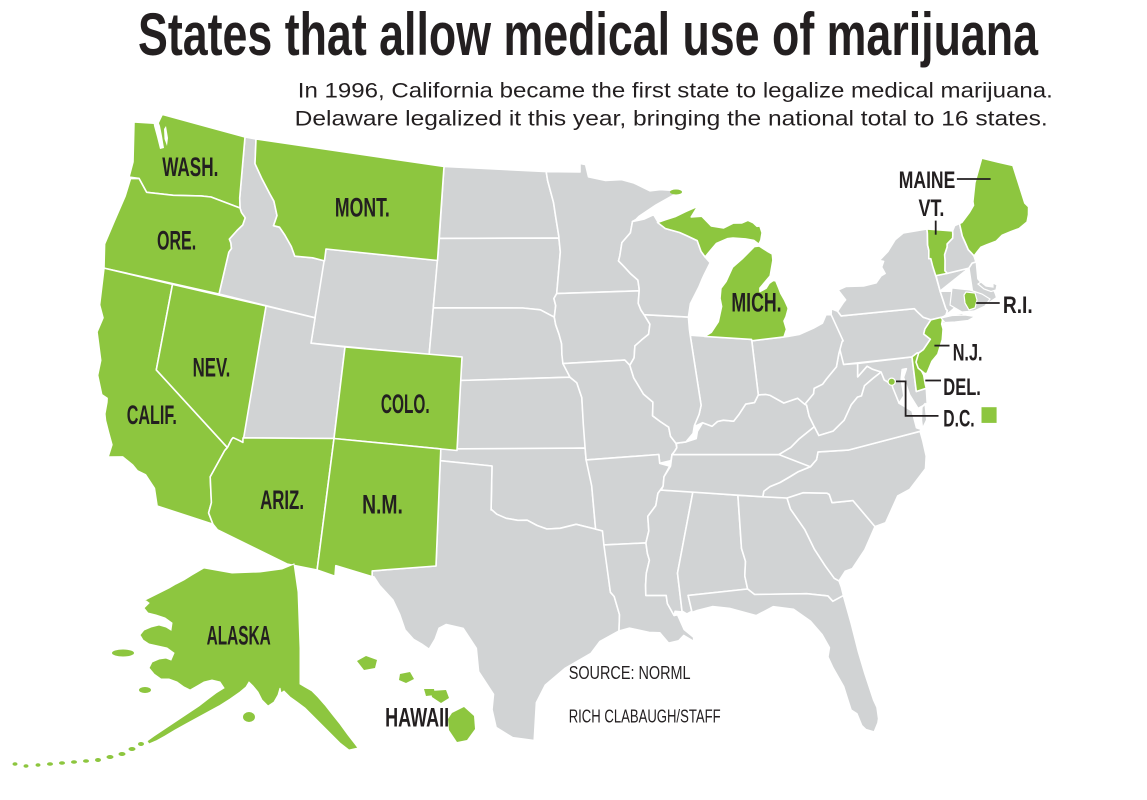 This screenshot has width=1147, height=800. I want to click on svg-text: DEL., so click(962, 387).